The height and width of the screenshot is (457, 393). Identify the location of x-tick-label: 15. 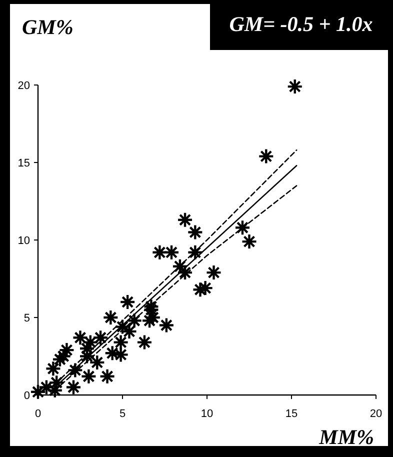
(291, 414).